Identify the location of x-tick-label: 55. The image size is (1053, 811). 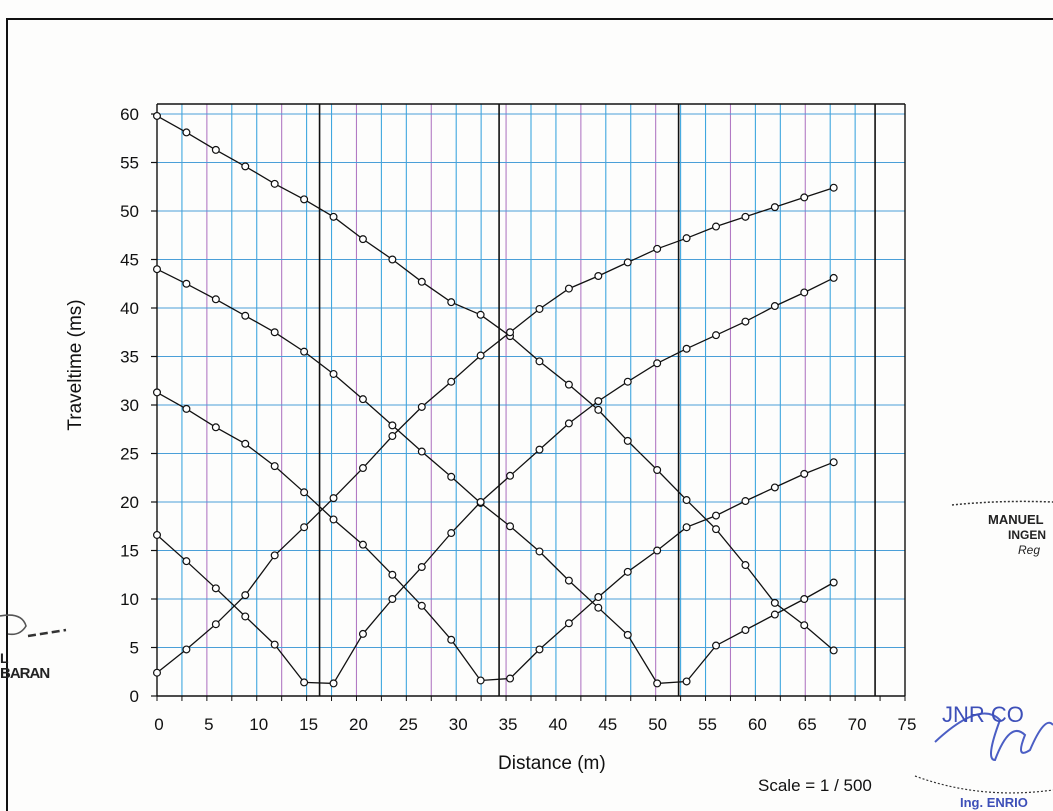
(707, 724).